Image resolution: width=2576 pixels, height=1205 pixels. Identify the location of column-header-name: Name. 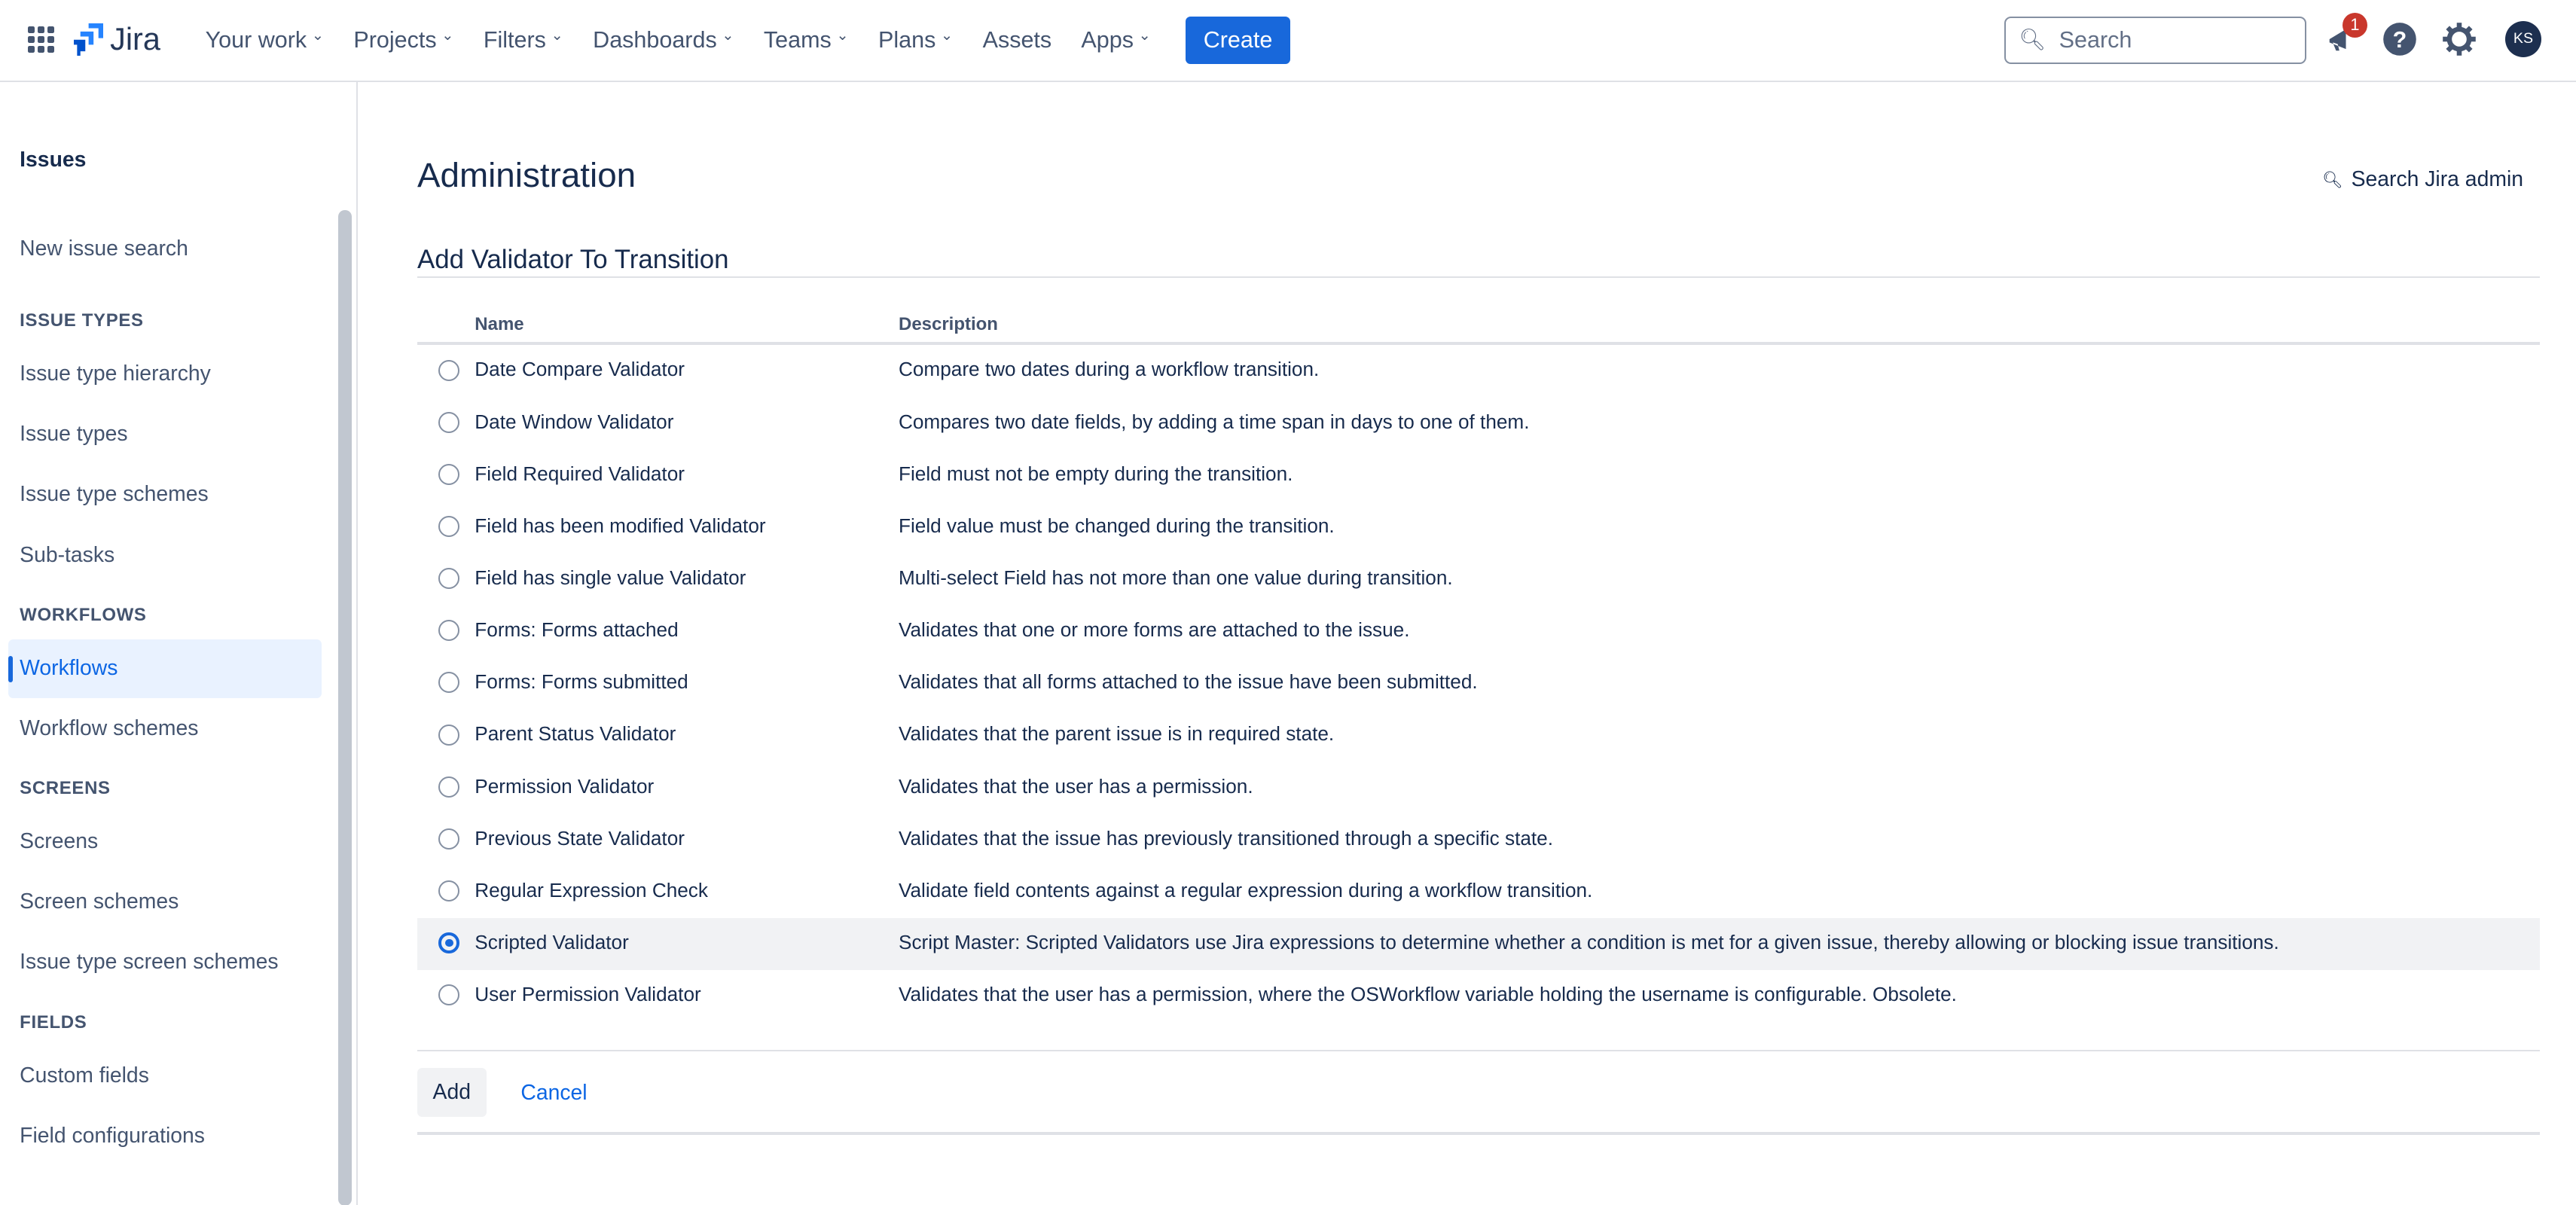
(500, 323).